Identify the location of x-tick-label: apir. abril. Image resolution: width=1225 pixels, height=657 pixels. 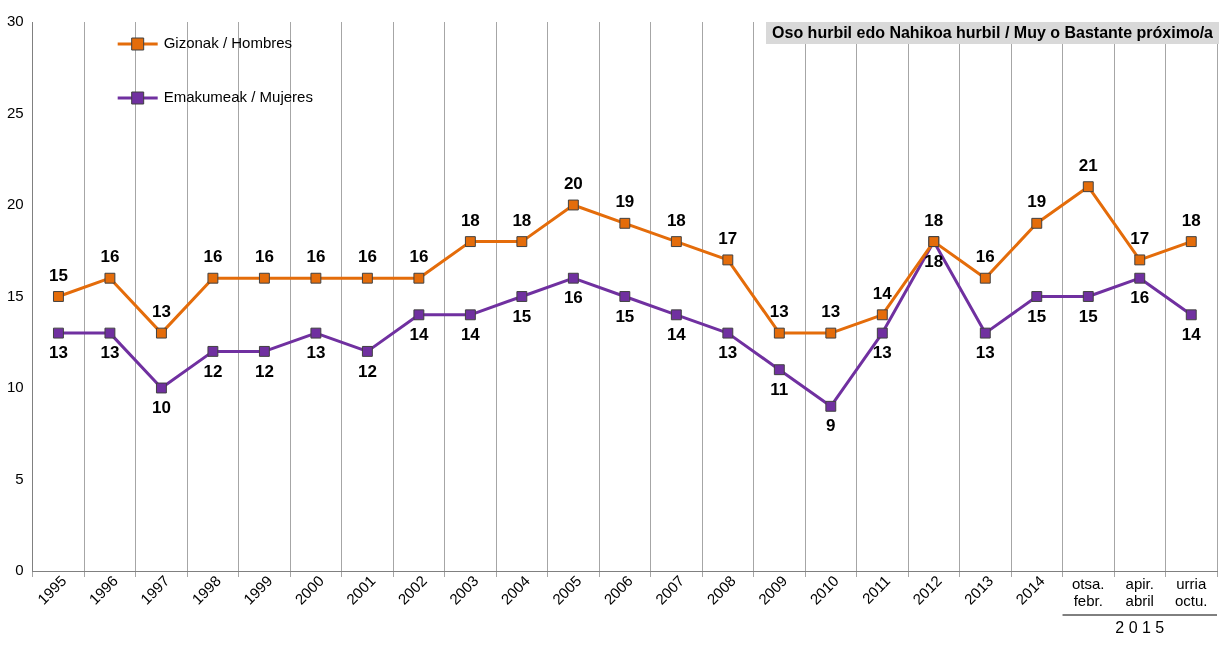
(1139, 591).